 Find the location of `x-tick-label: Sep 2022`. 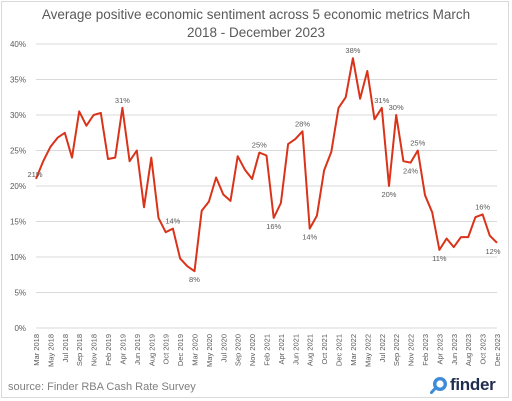

x-tick-label: Sep 2022 is located at coordinates (396, 350).